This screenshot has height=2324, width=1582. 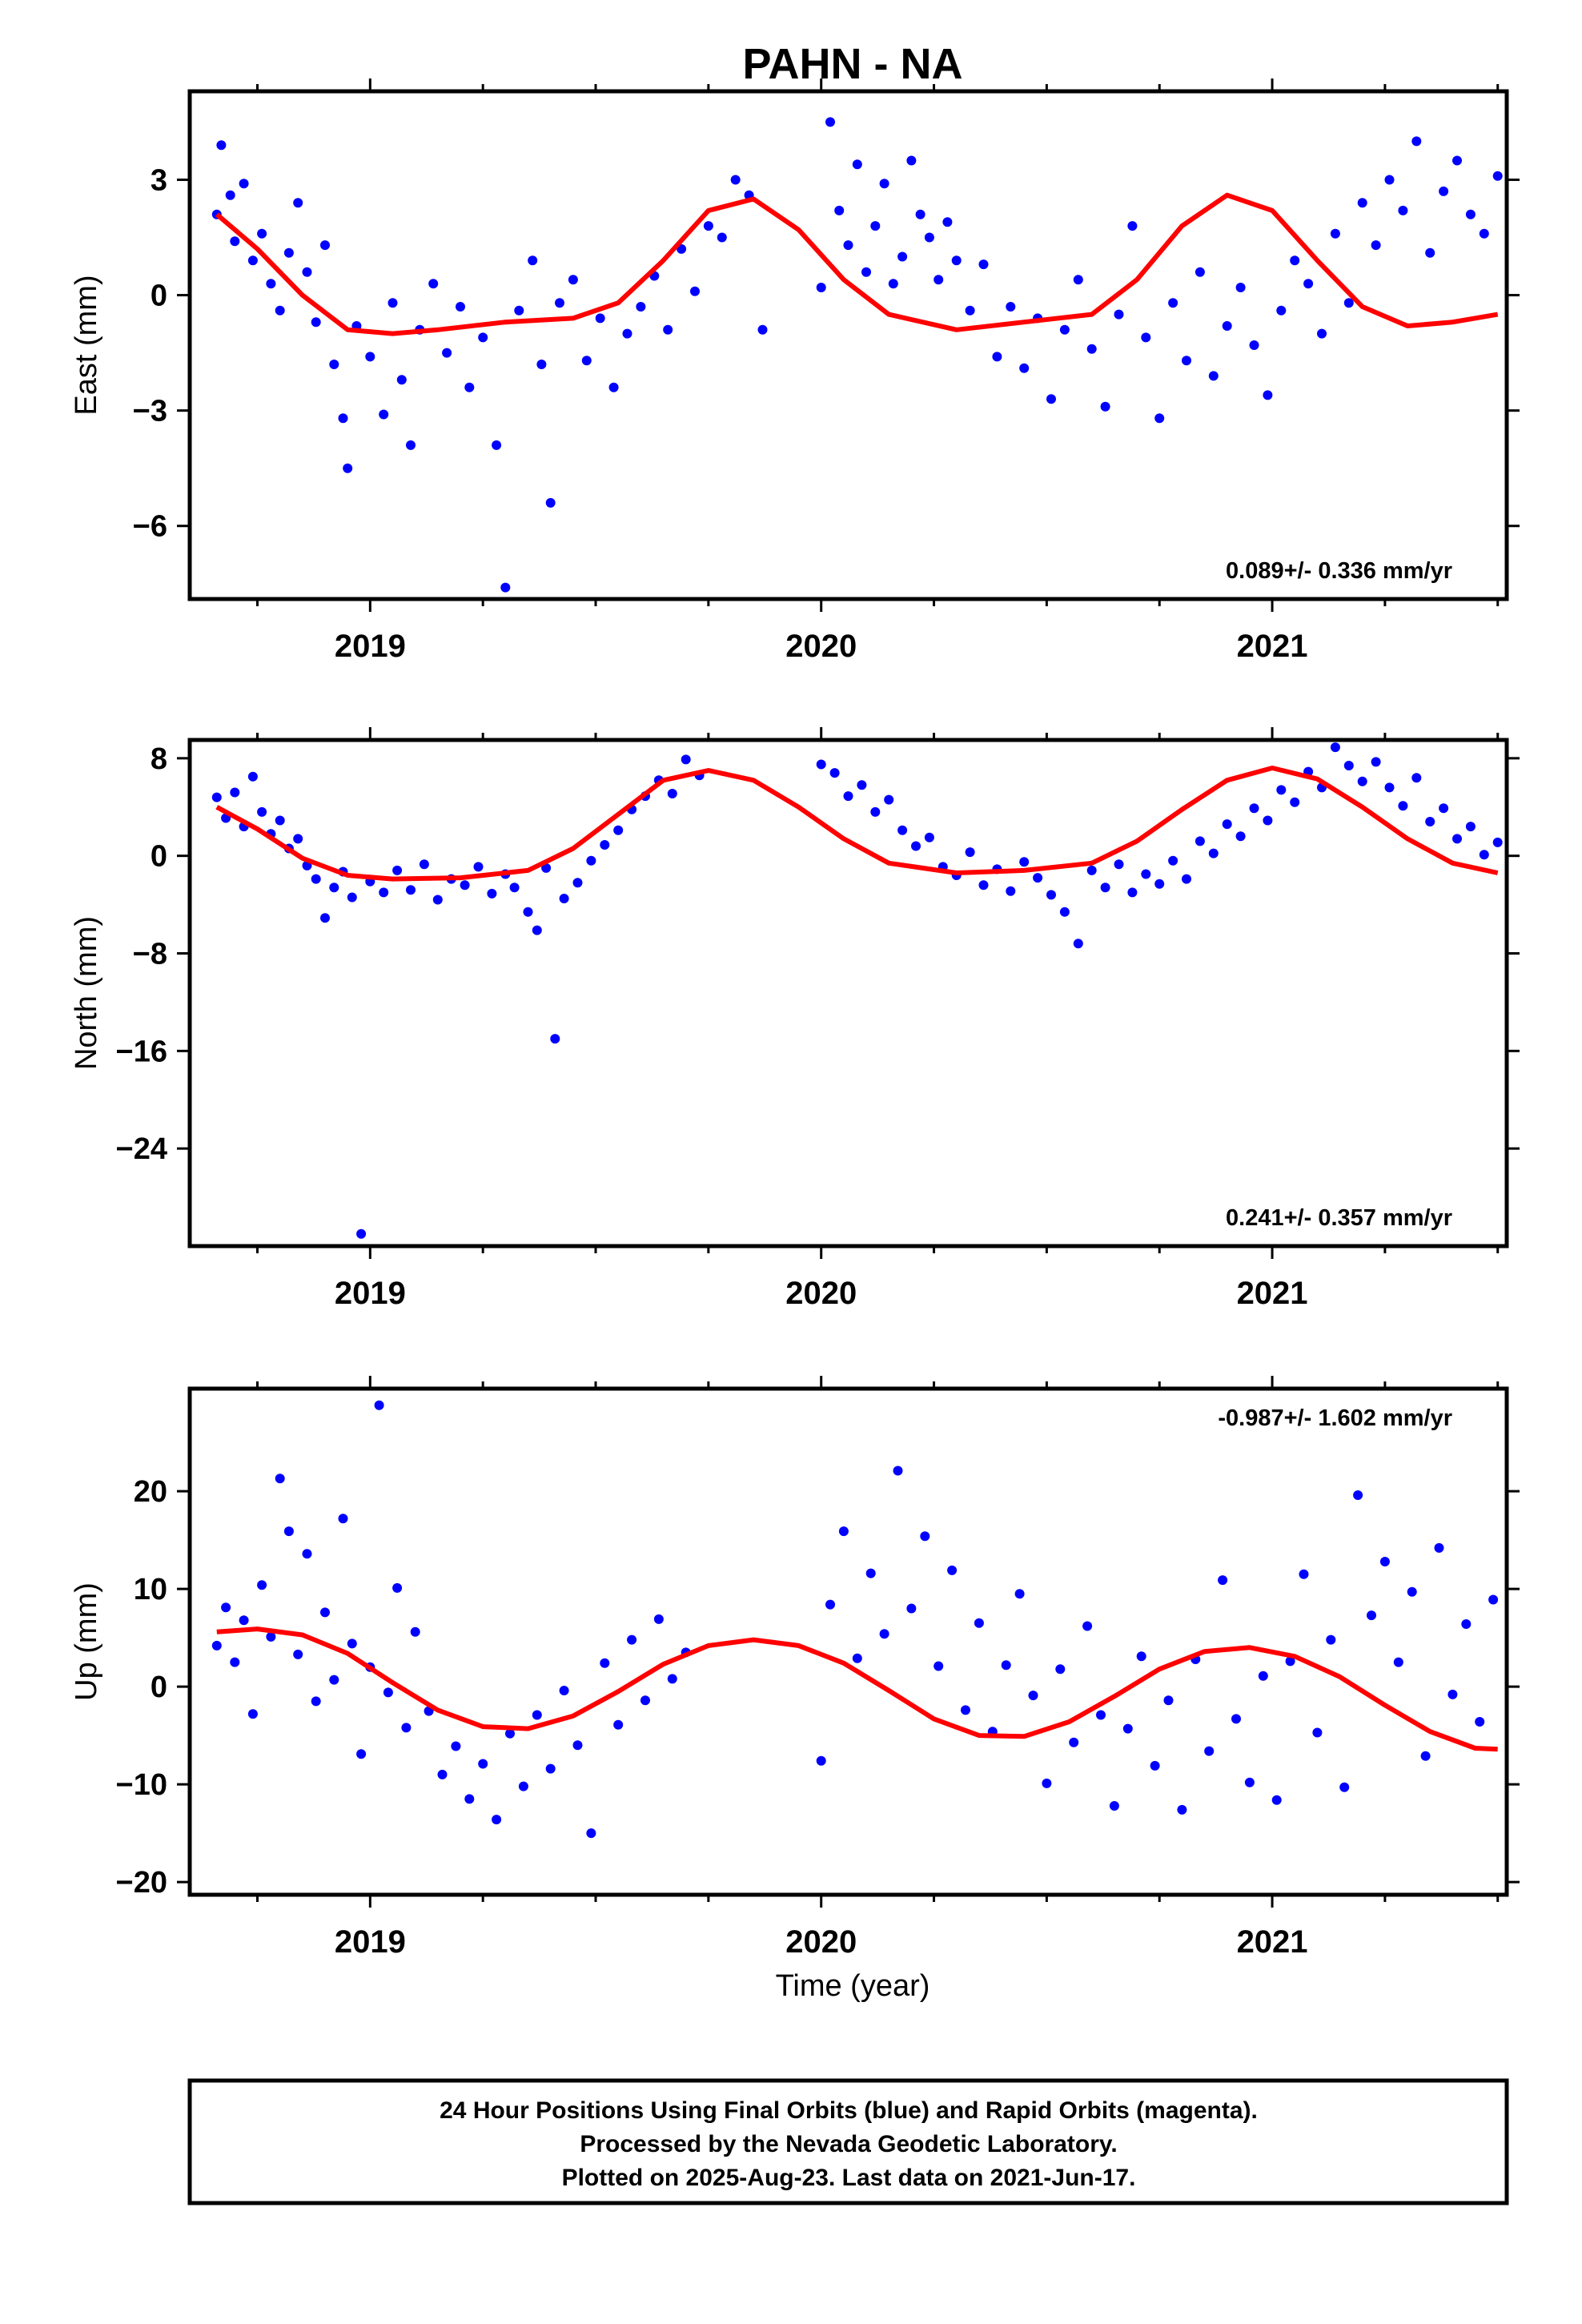 What do you see at coordinates (141, 1149) in the screenshot?
I see `north-y-tick-label: −24` at bounding box center [141, 1149].